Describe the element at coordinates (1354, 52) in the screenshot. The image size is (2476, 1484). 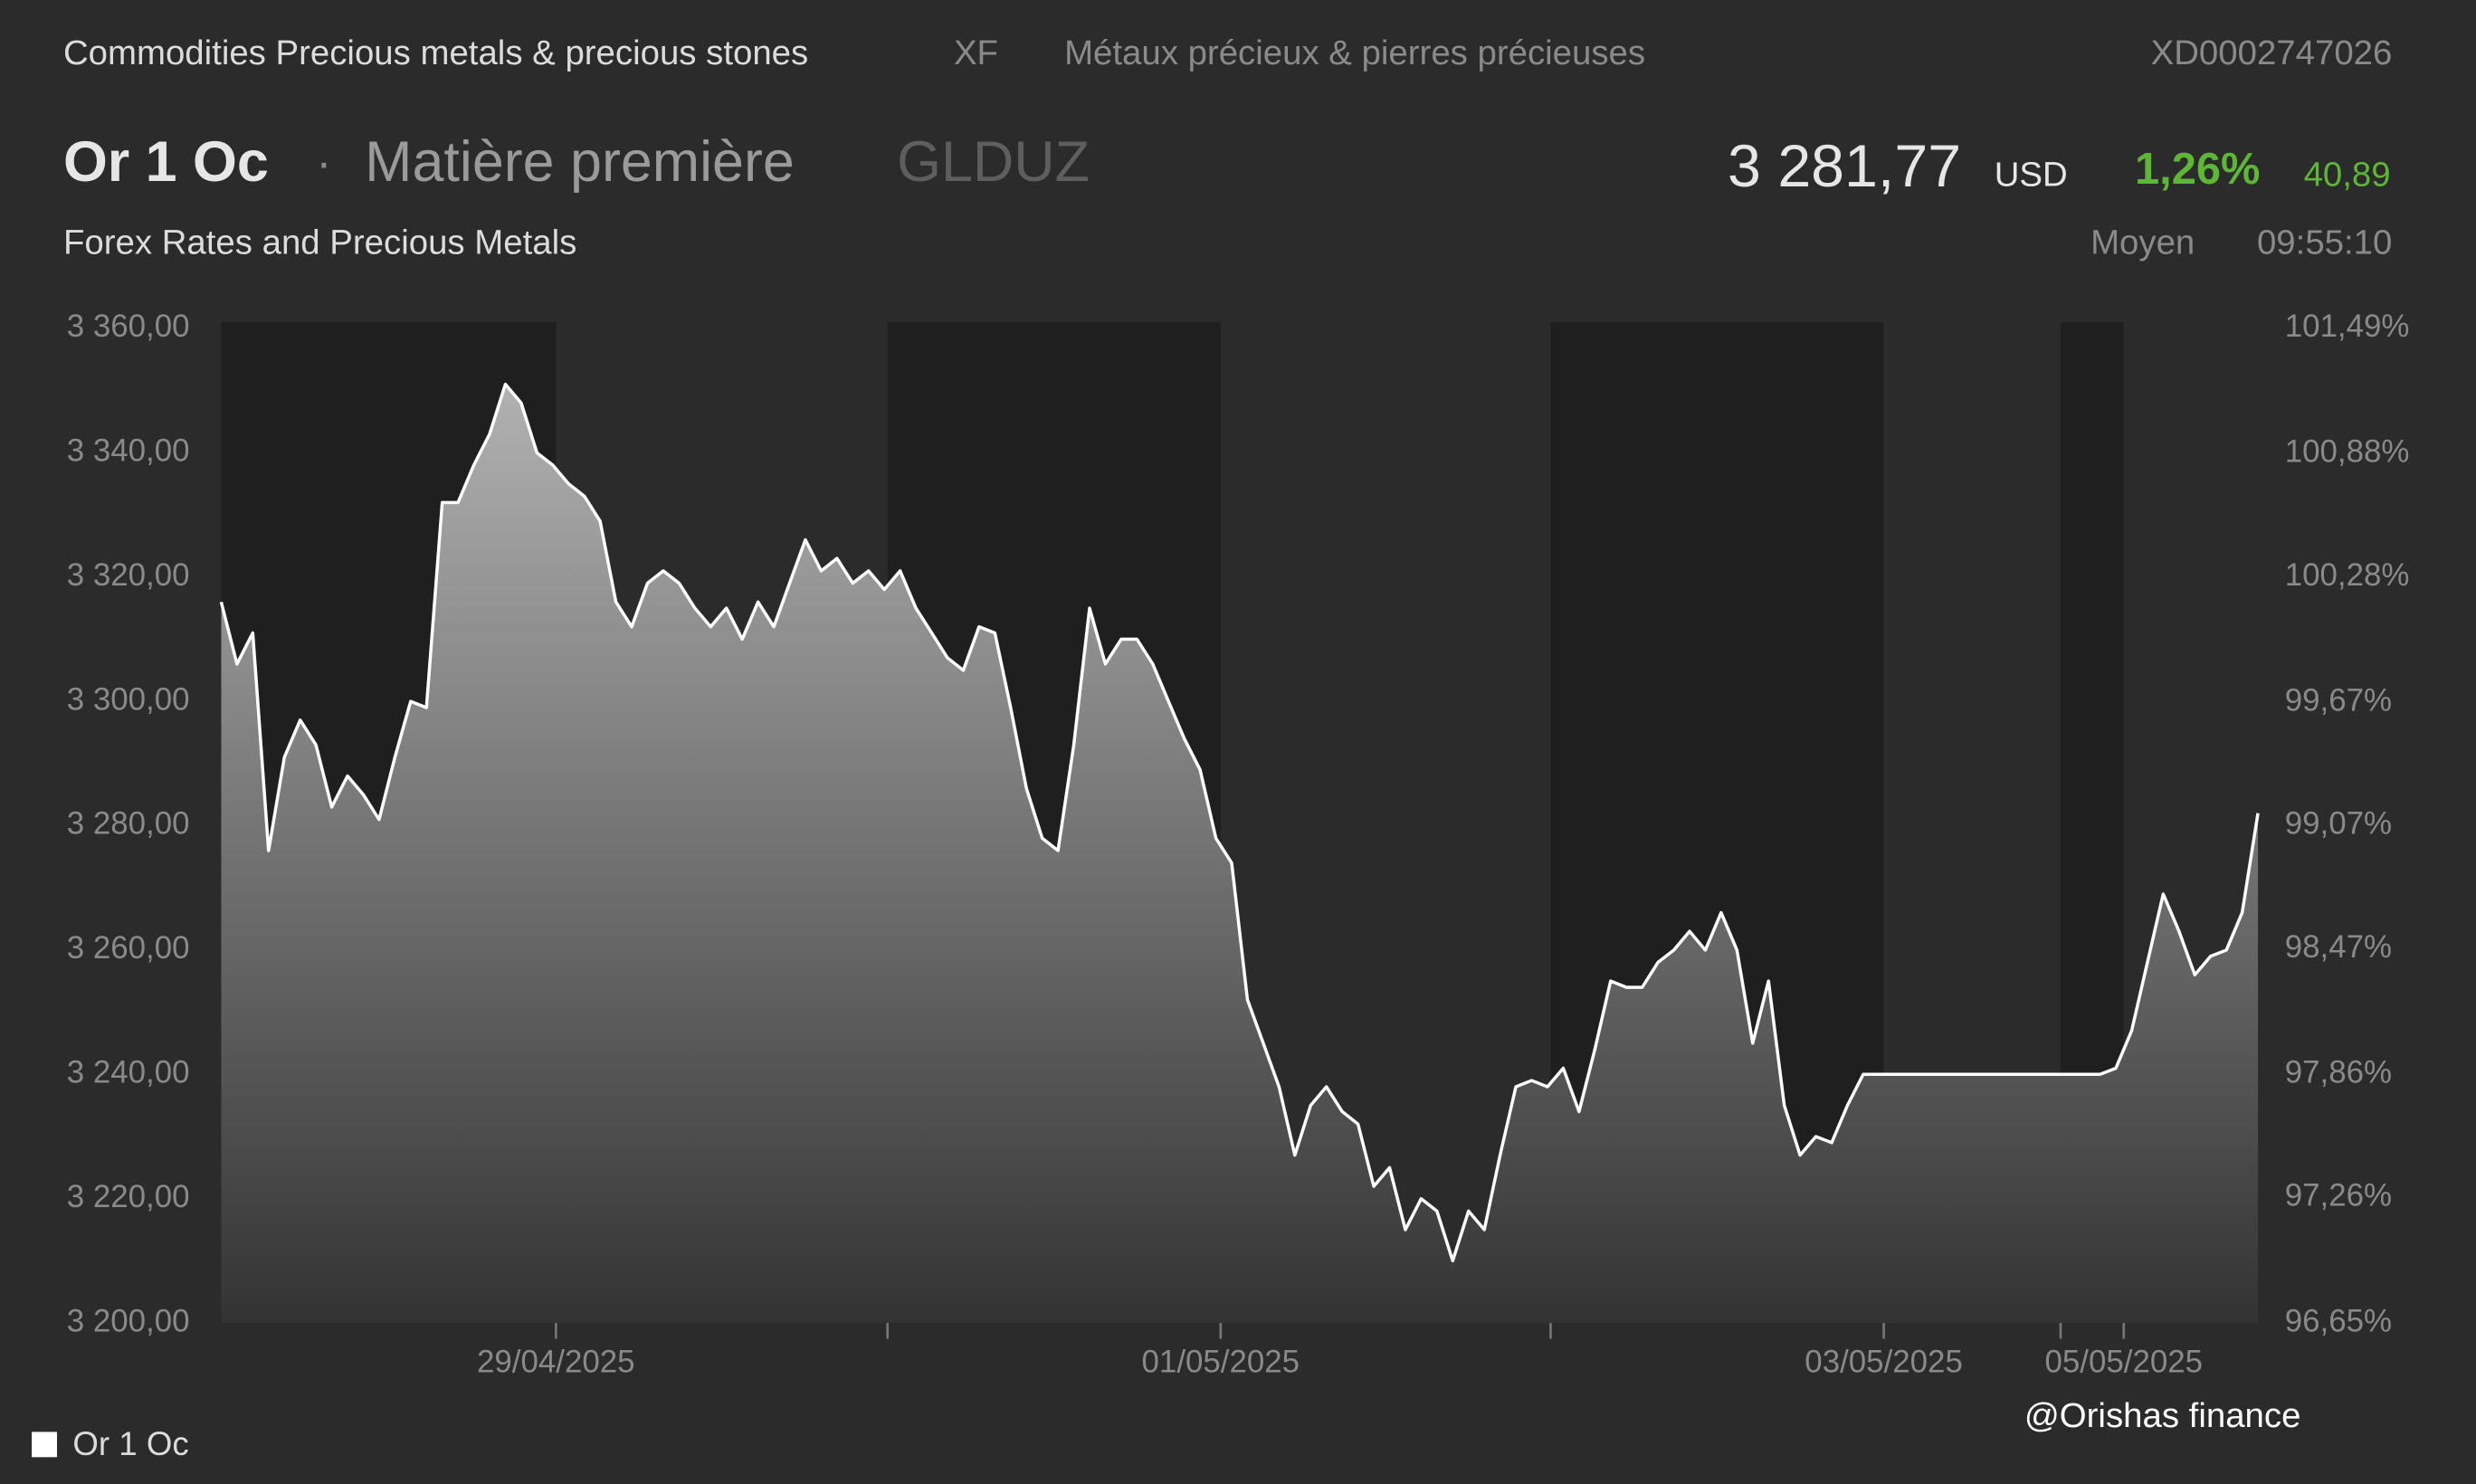
I see `category-fr: Métaux précieux & pierres précieuses` at that location.